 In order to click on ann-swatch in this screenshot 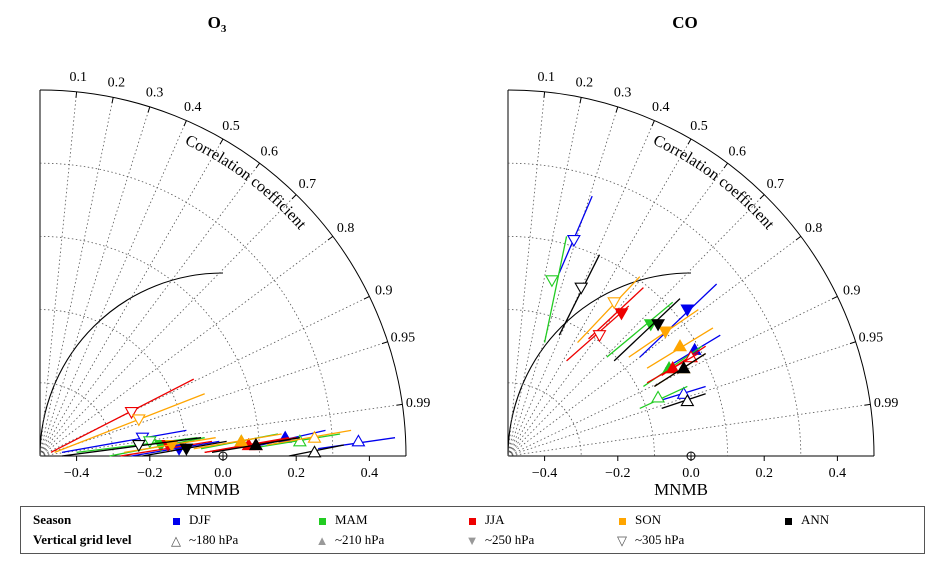, I will do `click(788, 522)`.